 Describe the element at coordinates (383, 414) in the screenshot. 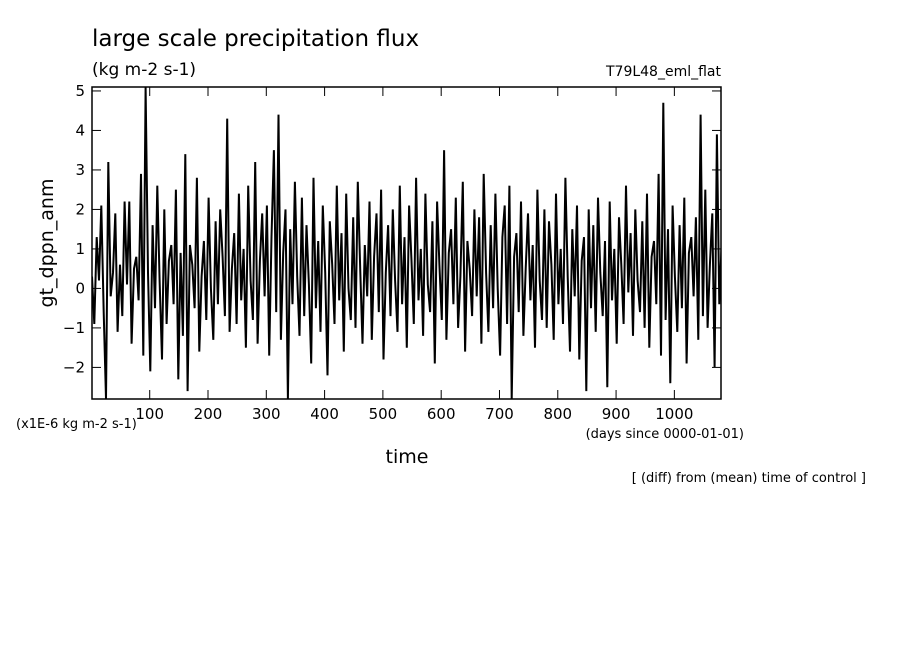

I see `x-tick-label: 500` at that location.